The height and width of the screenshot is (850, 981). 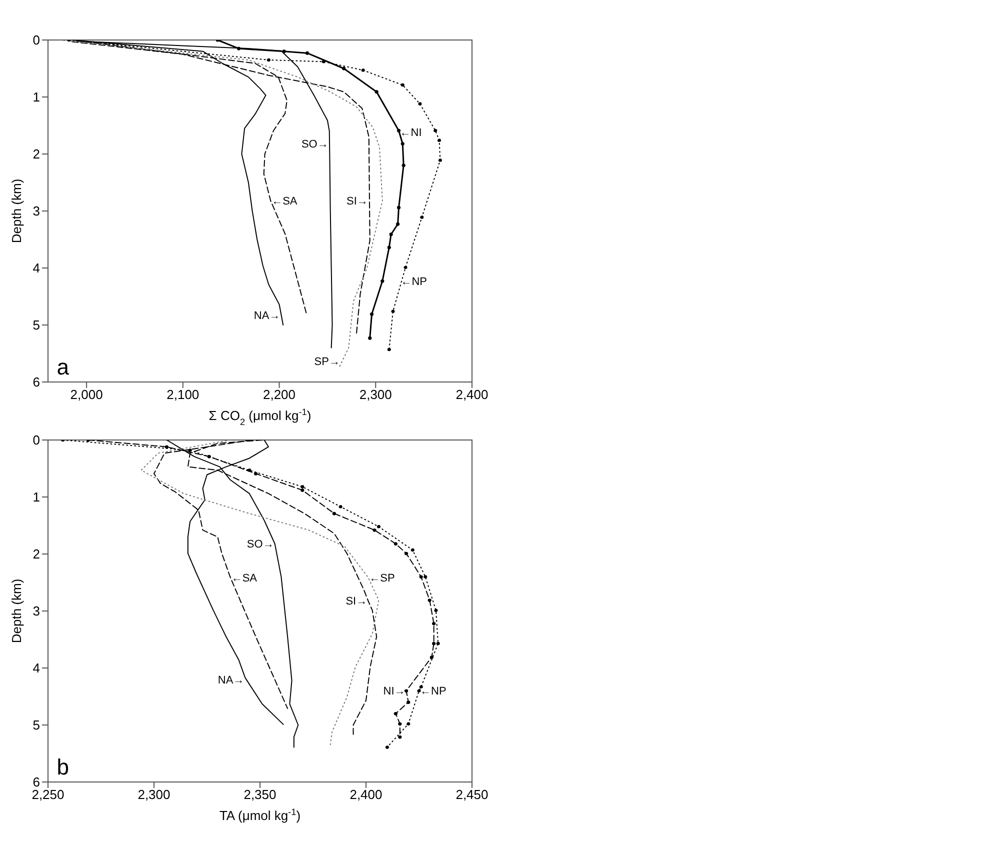 What do you see at coordinates (260, 794) in the screenshot?
I see `x-tick-label: 2,350` at bounding box center [260, 794].